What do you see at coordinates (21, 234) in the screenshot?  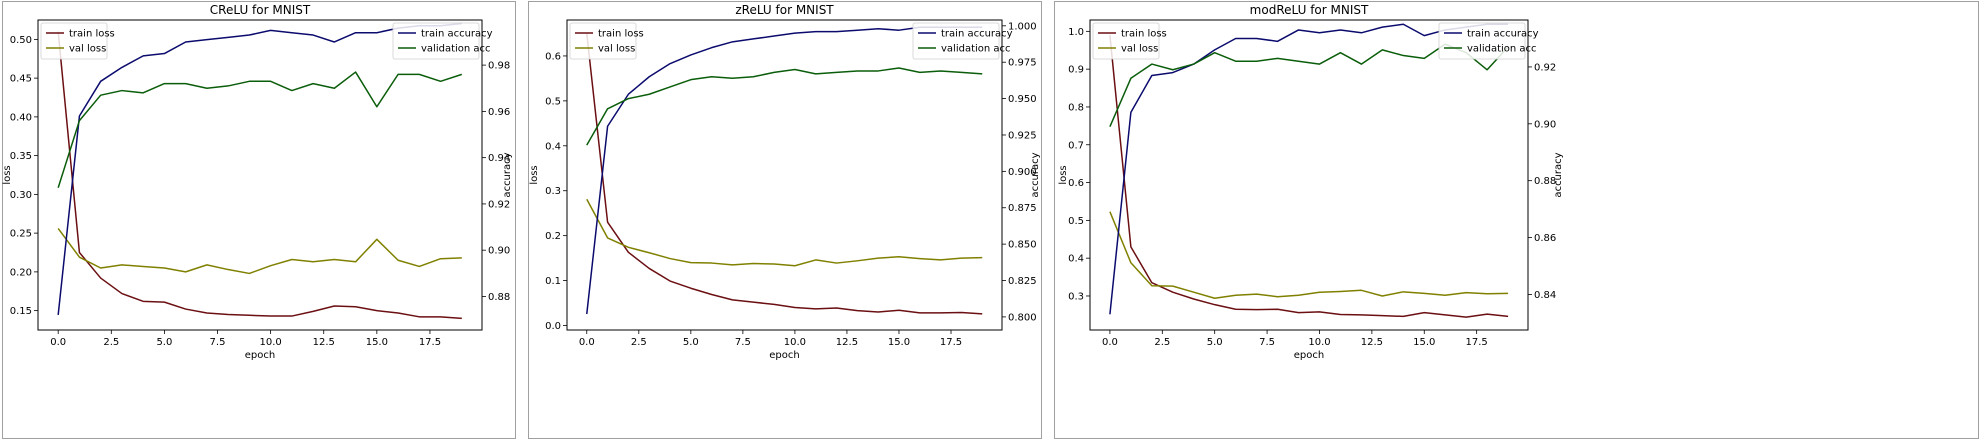 I see `left-y-tick-label: 0.25` at bounding box center [21, 234].